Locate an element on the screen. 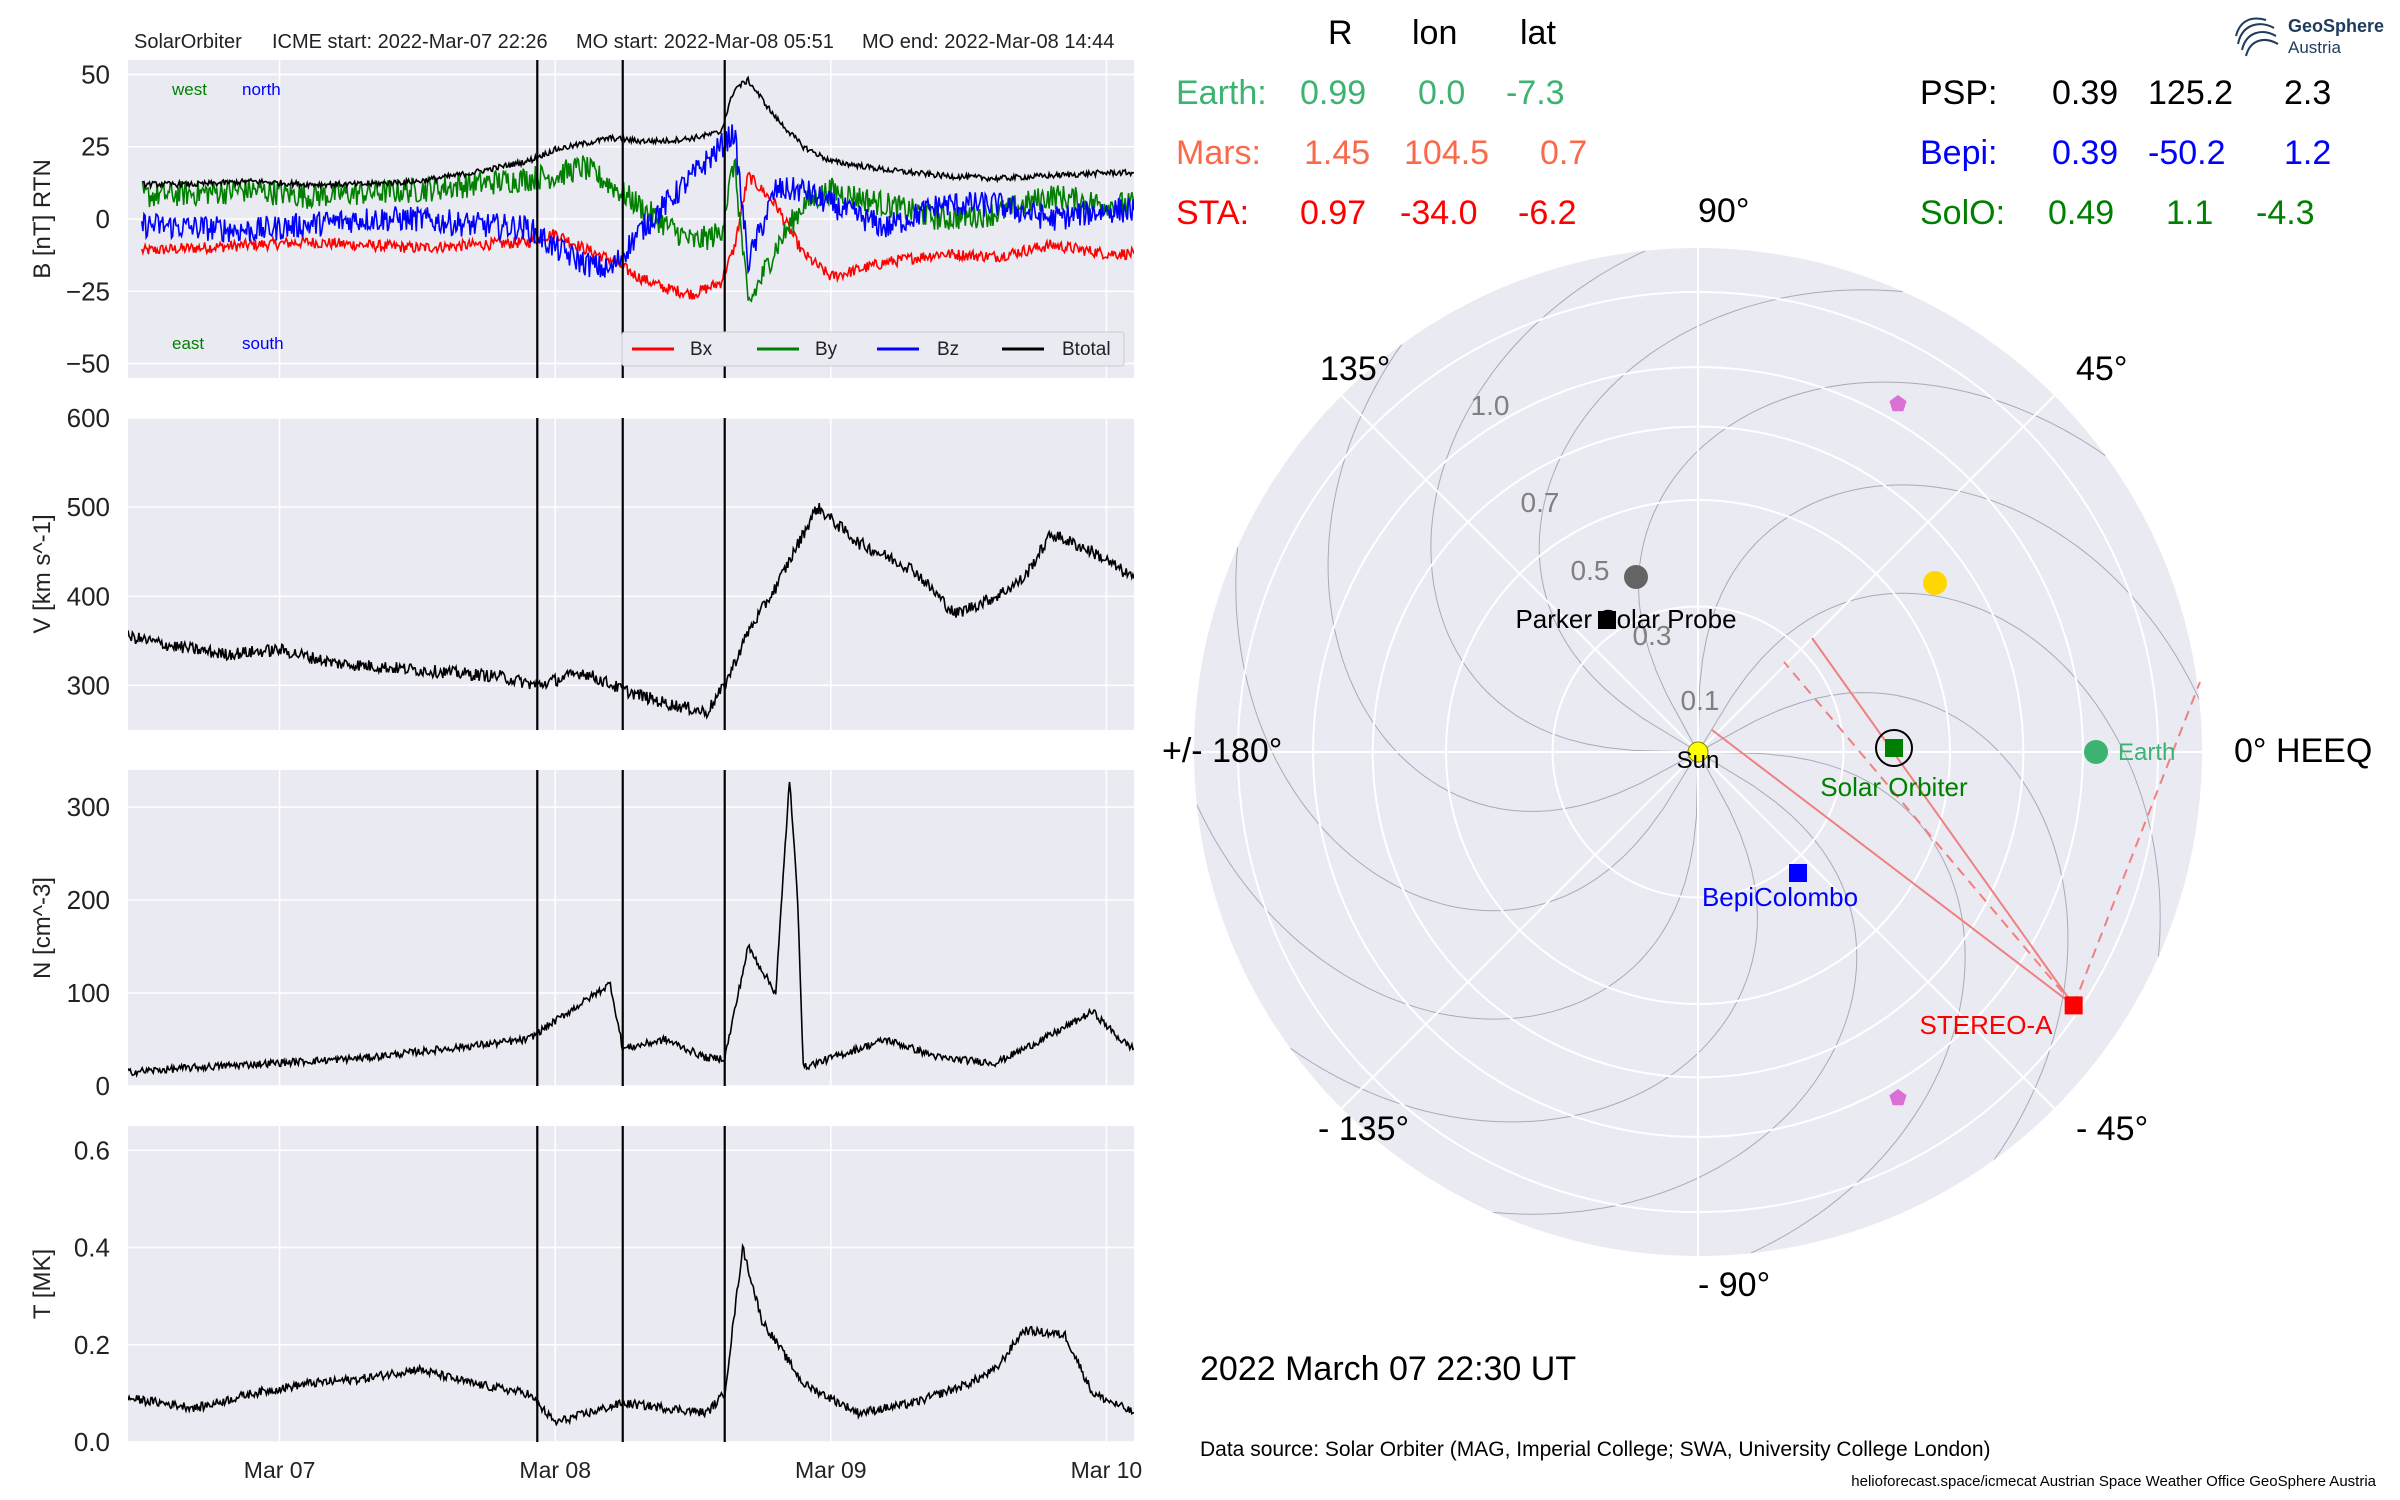  series-temperature is located at coordinates (631, 1334).